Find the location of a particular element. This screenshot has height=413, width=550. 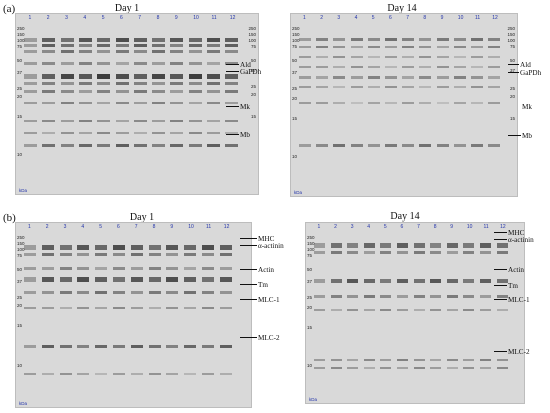

mw-marker-left: 150 is located at coordinates (21, 243).